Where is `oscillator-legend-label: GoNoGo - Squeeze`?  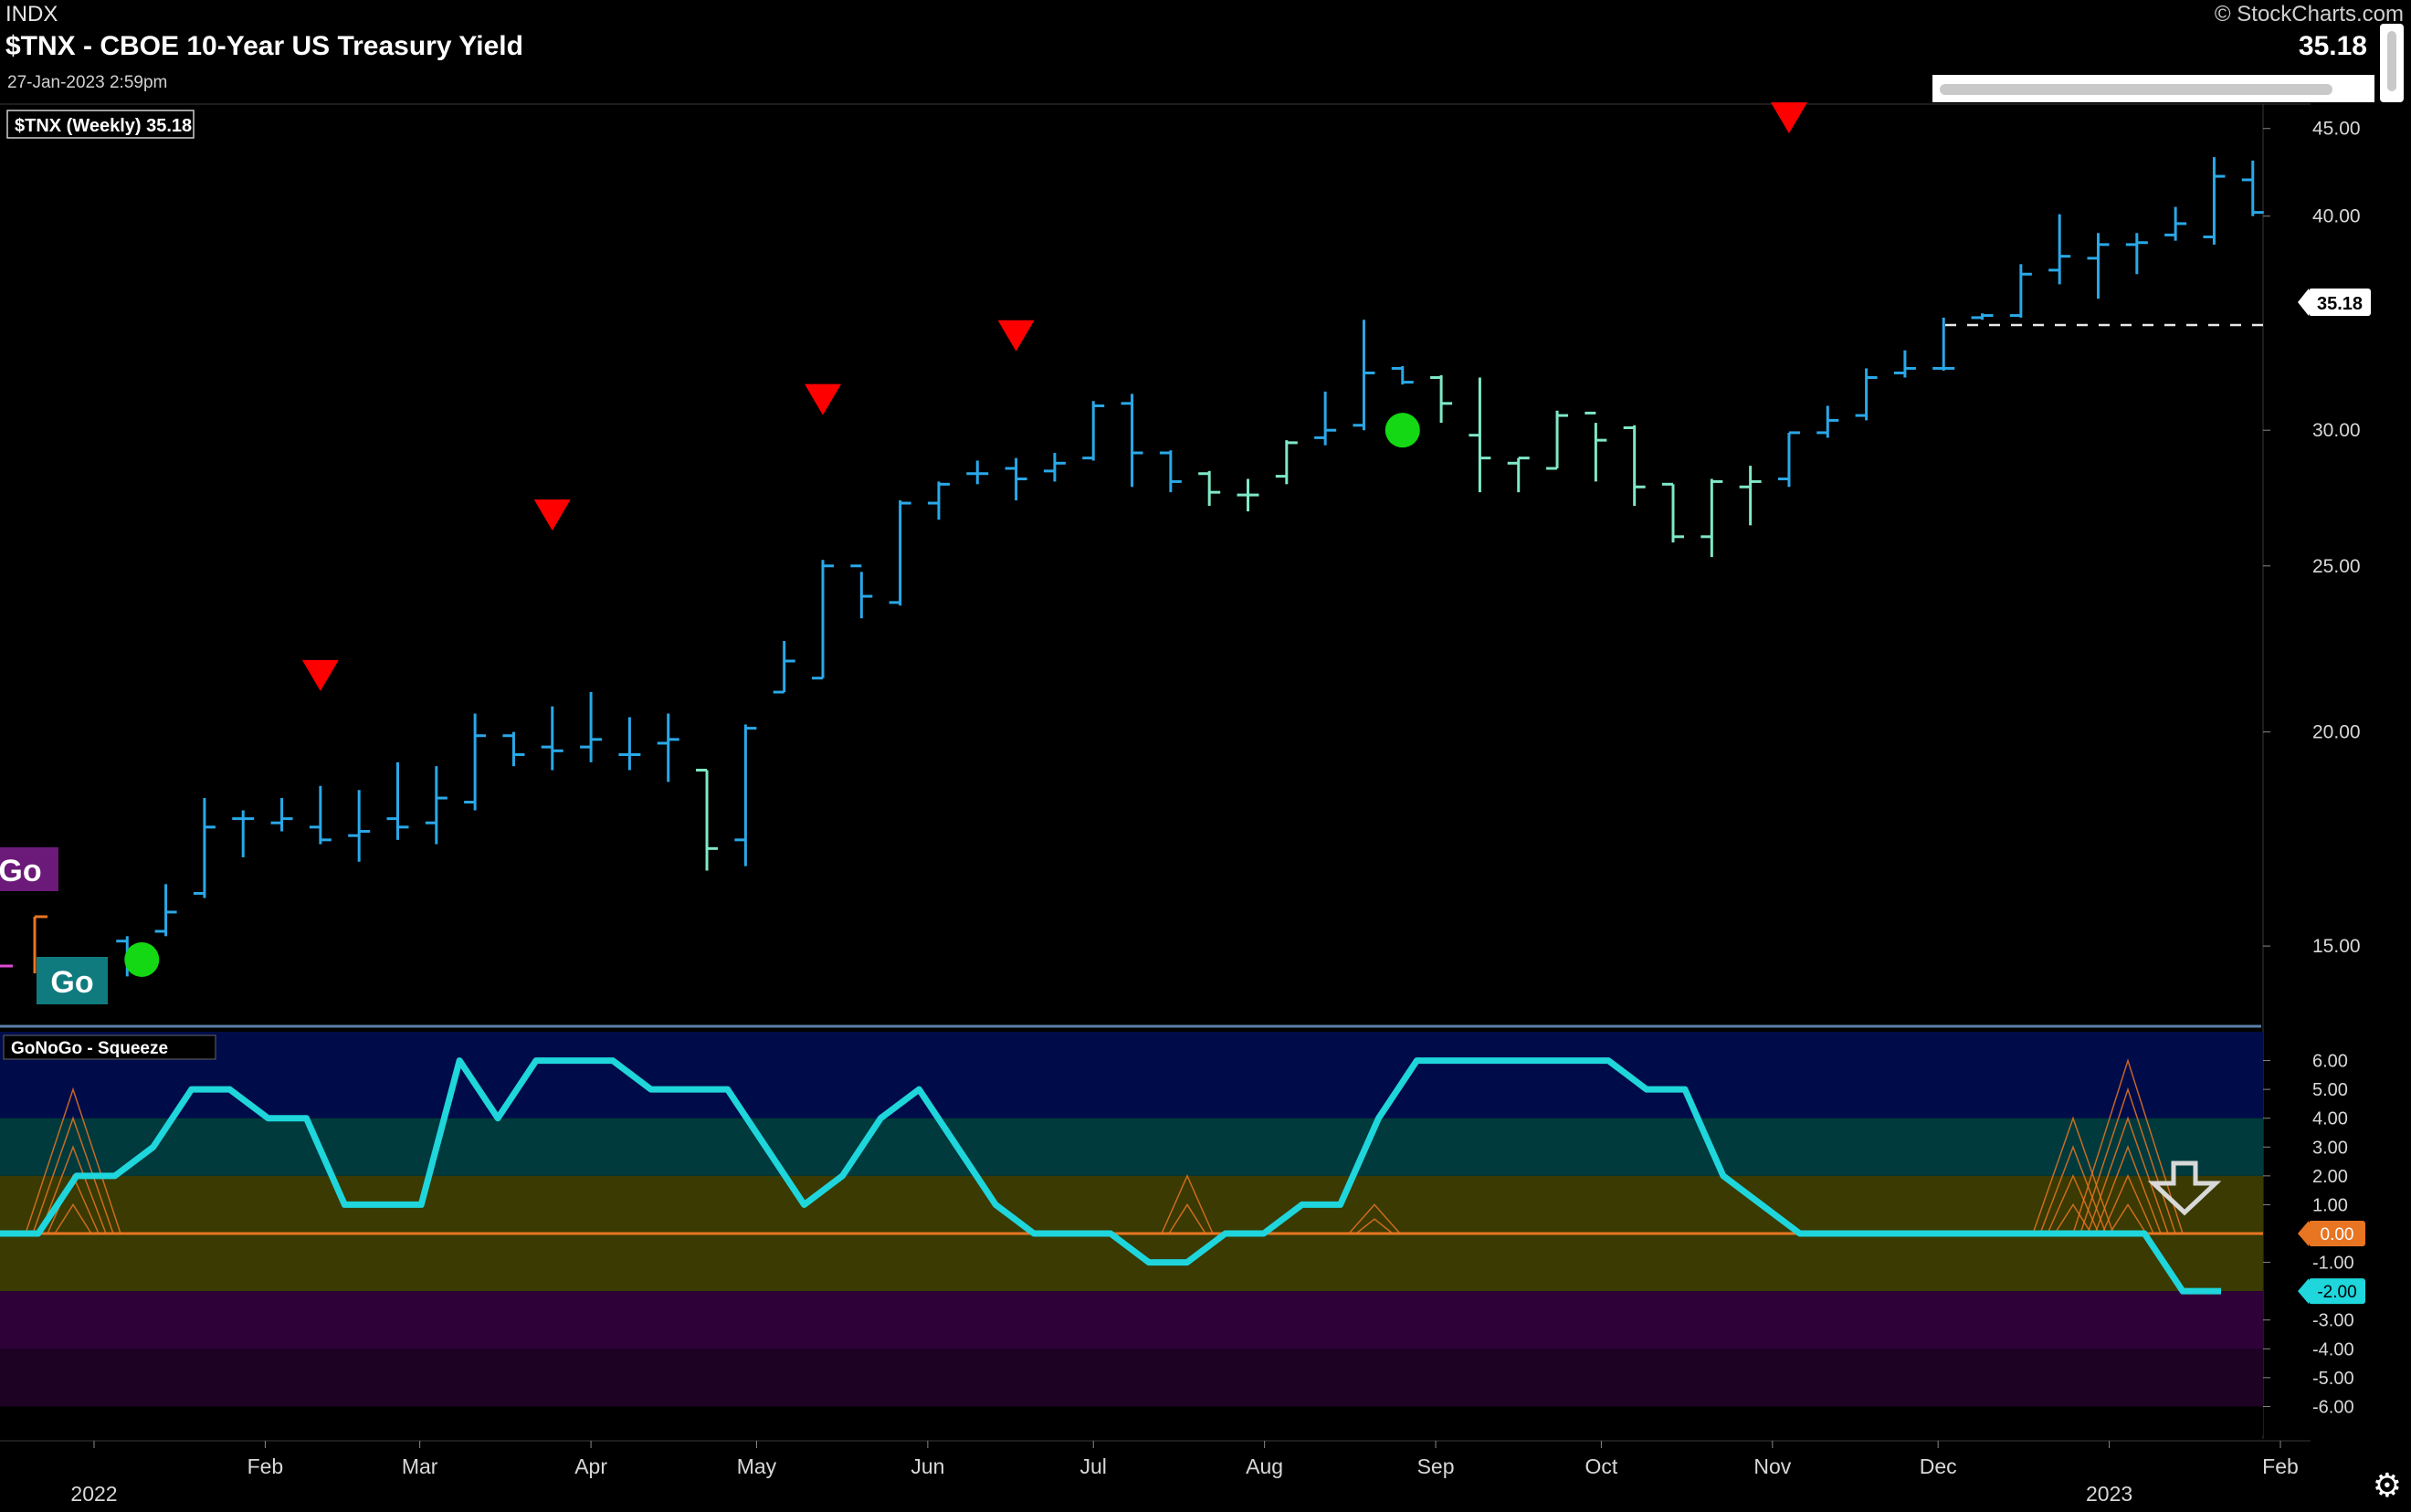
oscillator-legend-label: GoNoGo - Squeeze is located at coordinates (89, 1048).